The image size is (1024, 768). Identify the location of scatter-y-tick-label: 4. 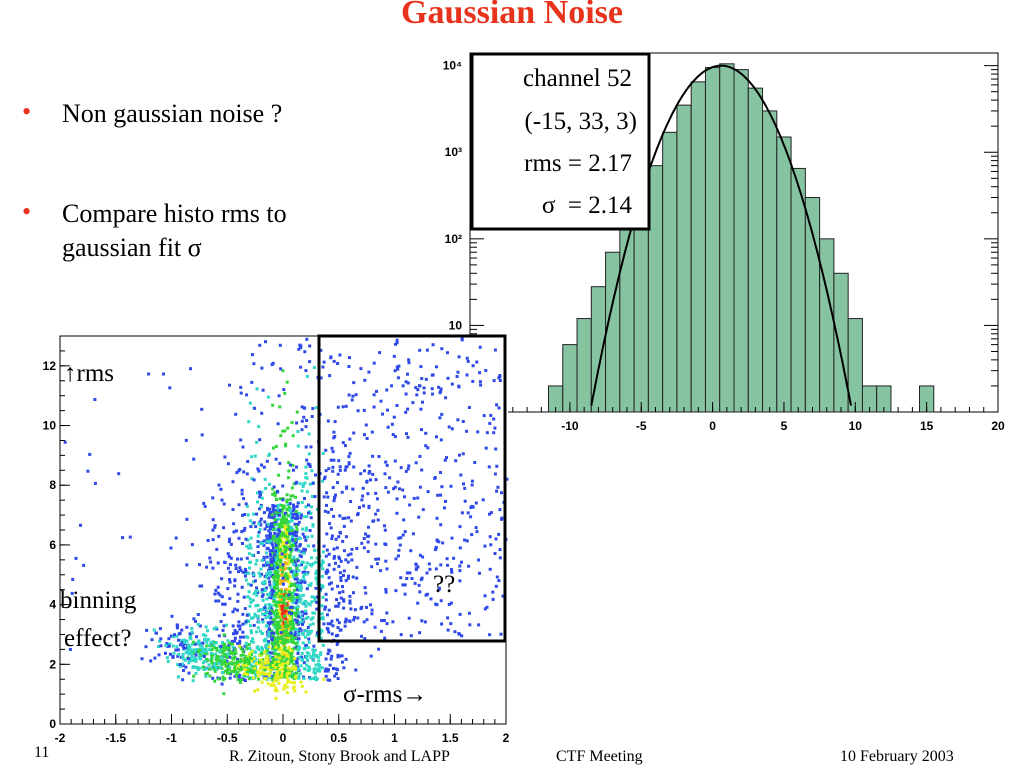
(52, 605).